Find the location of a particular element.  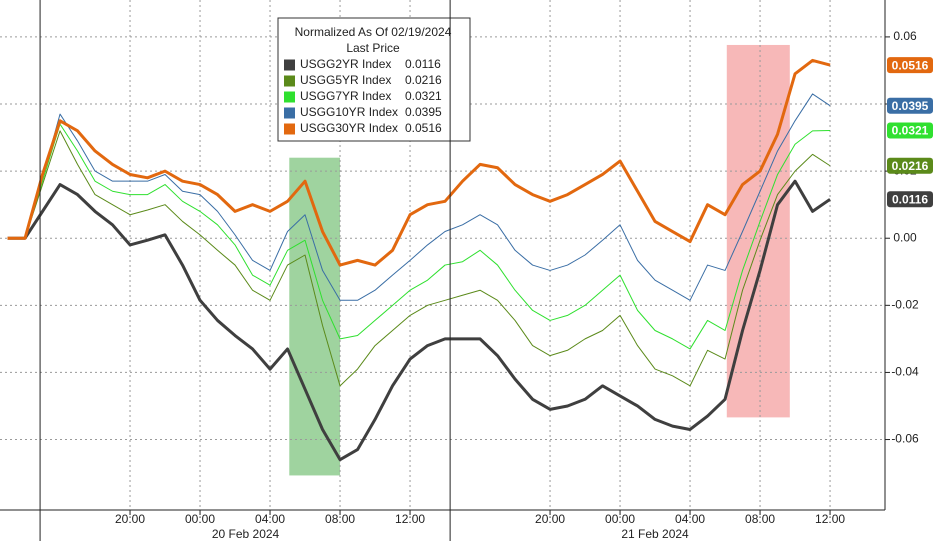

date-label: 20 Feb 2024 is located at coordinates (246, 534).